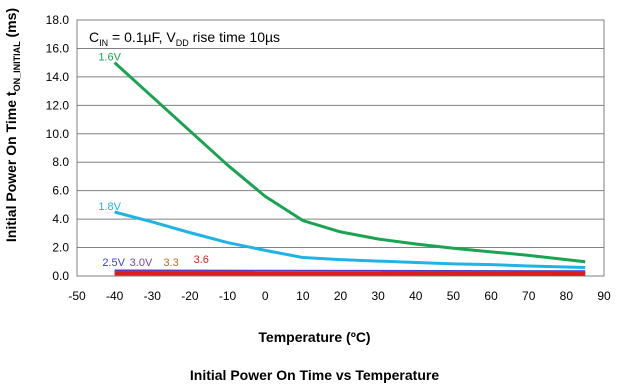 The width and height of the screenshot is (629, 390). What do you see at coordinates (153, 296) in the screenshot?
I see `x-tick-label: -30` at bounding box center [153, 296].